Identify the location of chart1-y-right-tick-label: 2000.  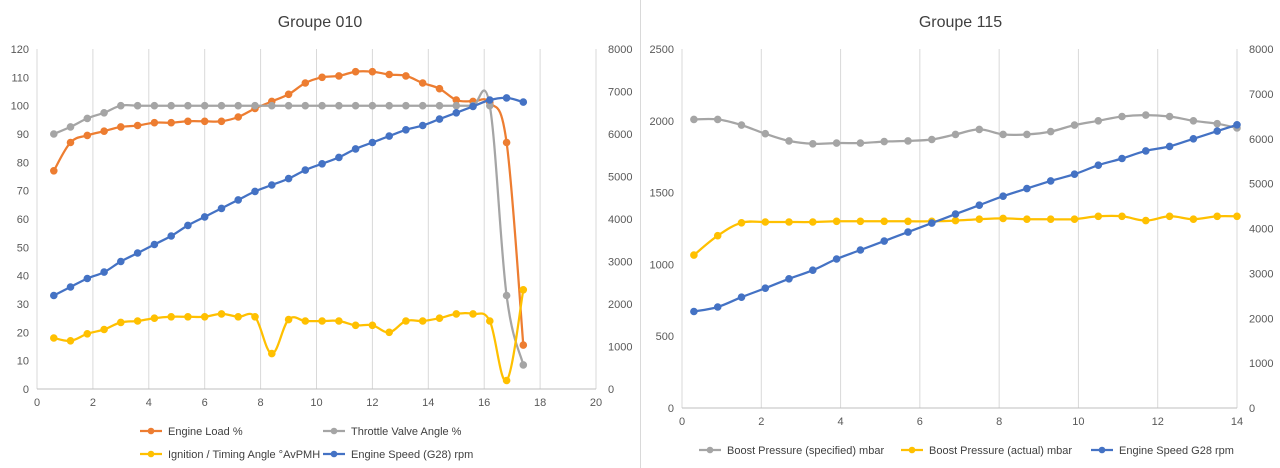
(1261, 319).